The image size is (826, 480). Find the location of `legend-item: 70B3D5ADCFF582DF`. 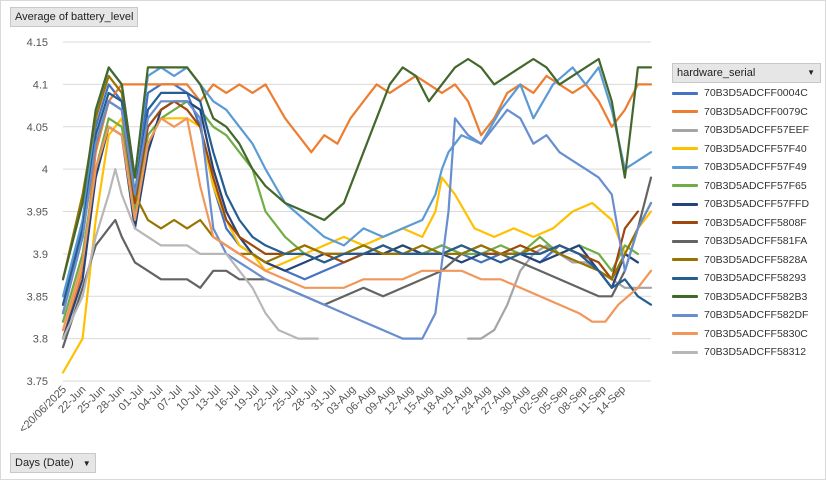

legend-item: 70B3D5ADCFF582DF is located at coordinates (747, 315).